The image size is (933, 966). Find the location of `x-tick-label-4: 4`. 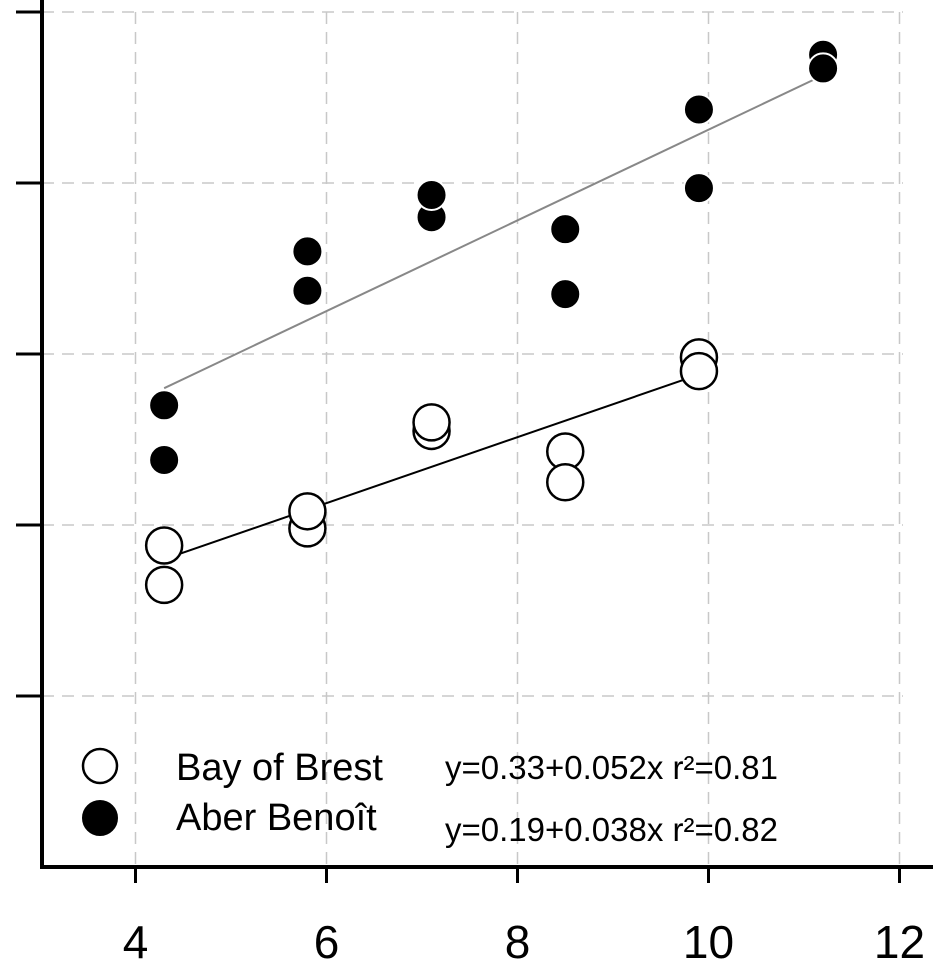

x-tick-label-4: 4 is located at coordinates (136, 941).